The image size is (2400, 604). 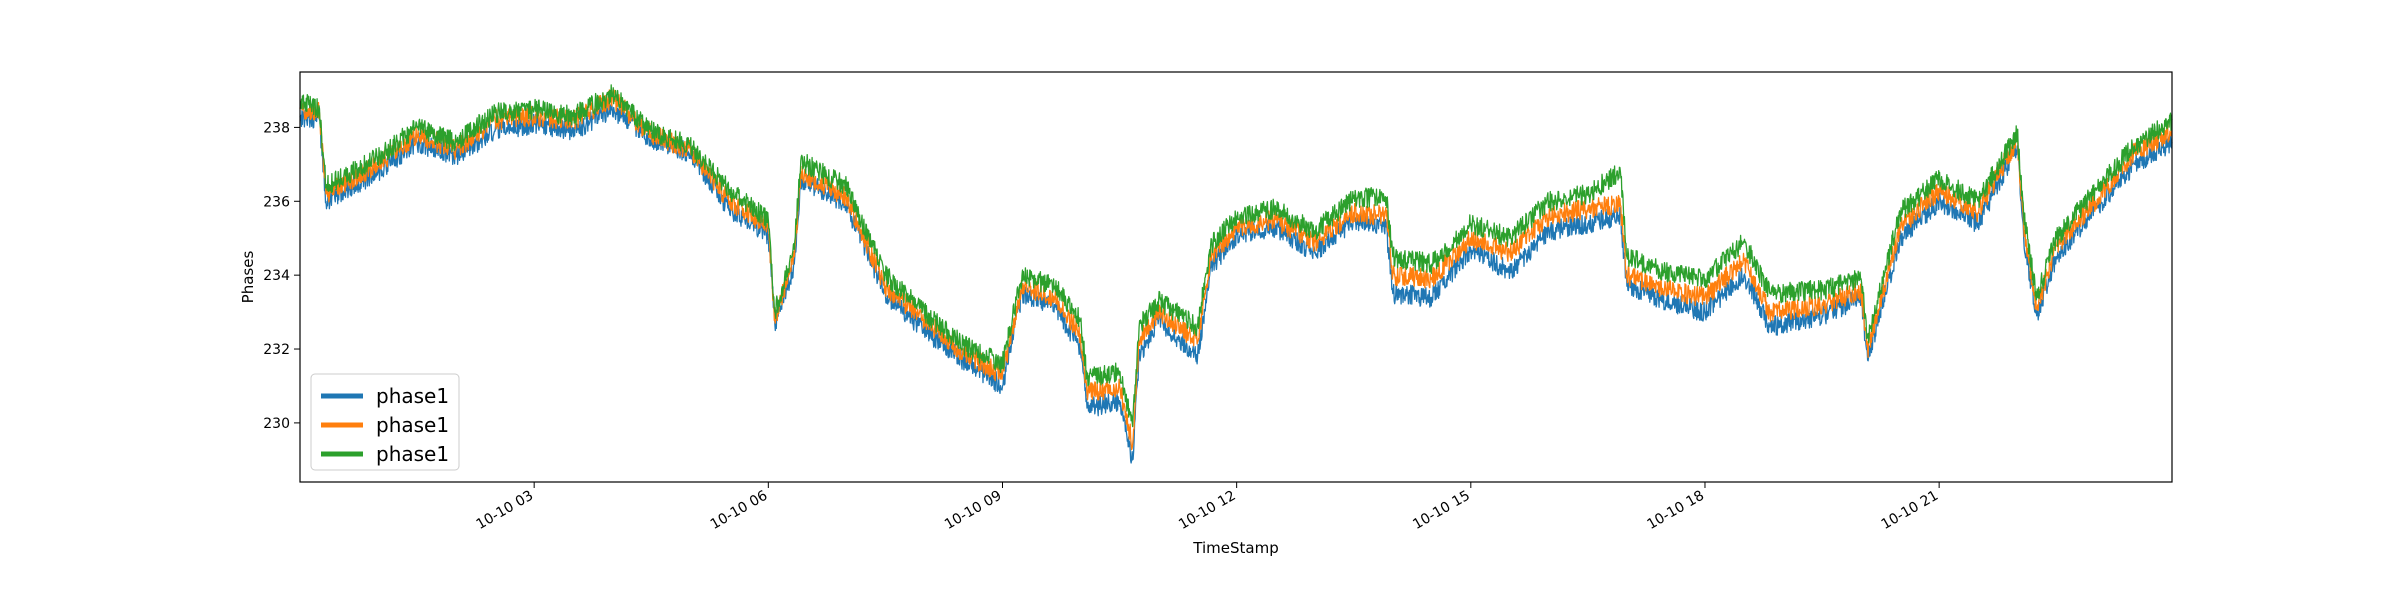 I want to click on y-tick-label: 230, so click(x=276, y=424).